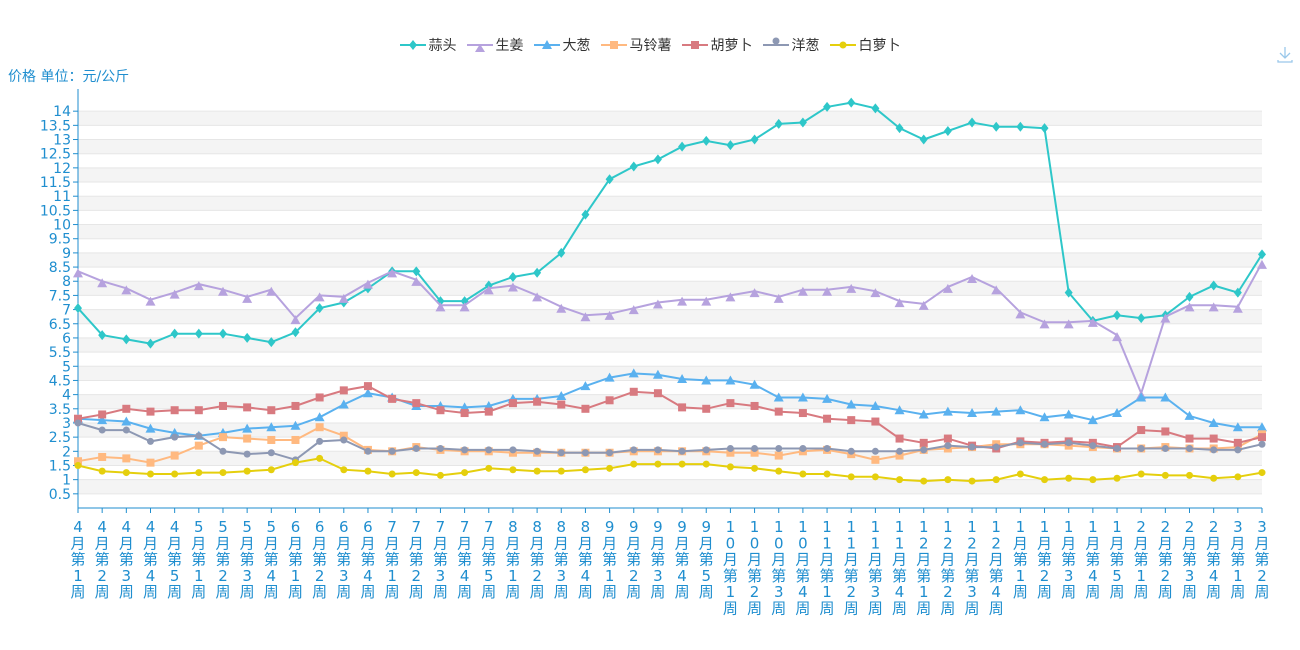  What do you see at coordinates (62, 197) in the screenshot?
I see `y-tick-label: 11` at bounding box center [62, 197].